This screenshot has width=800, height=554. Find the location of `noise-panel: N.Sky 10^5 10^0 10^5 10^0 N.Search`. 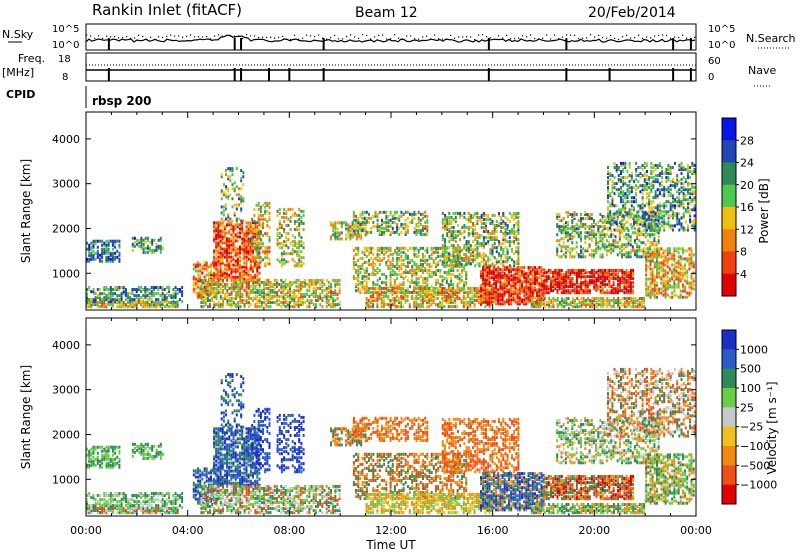

noise-panel: N.Sky 10^5 10^0 10^5 10^0 N.Search is located at coordinates (399, 37).